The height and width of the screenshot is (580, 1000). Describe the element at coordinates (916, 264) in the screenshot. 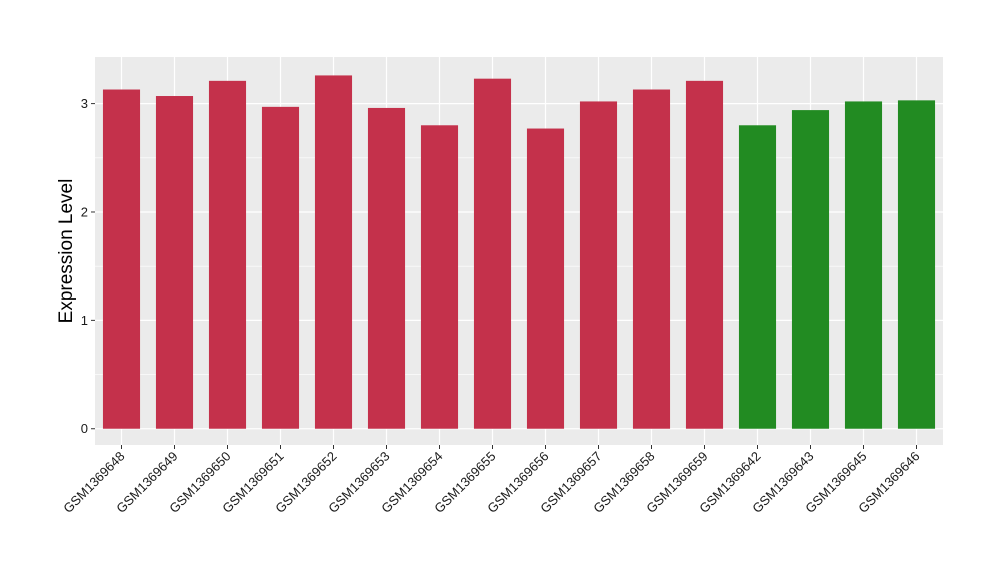

I see `bar-GSM1369646` at that location.